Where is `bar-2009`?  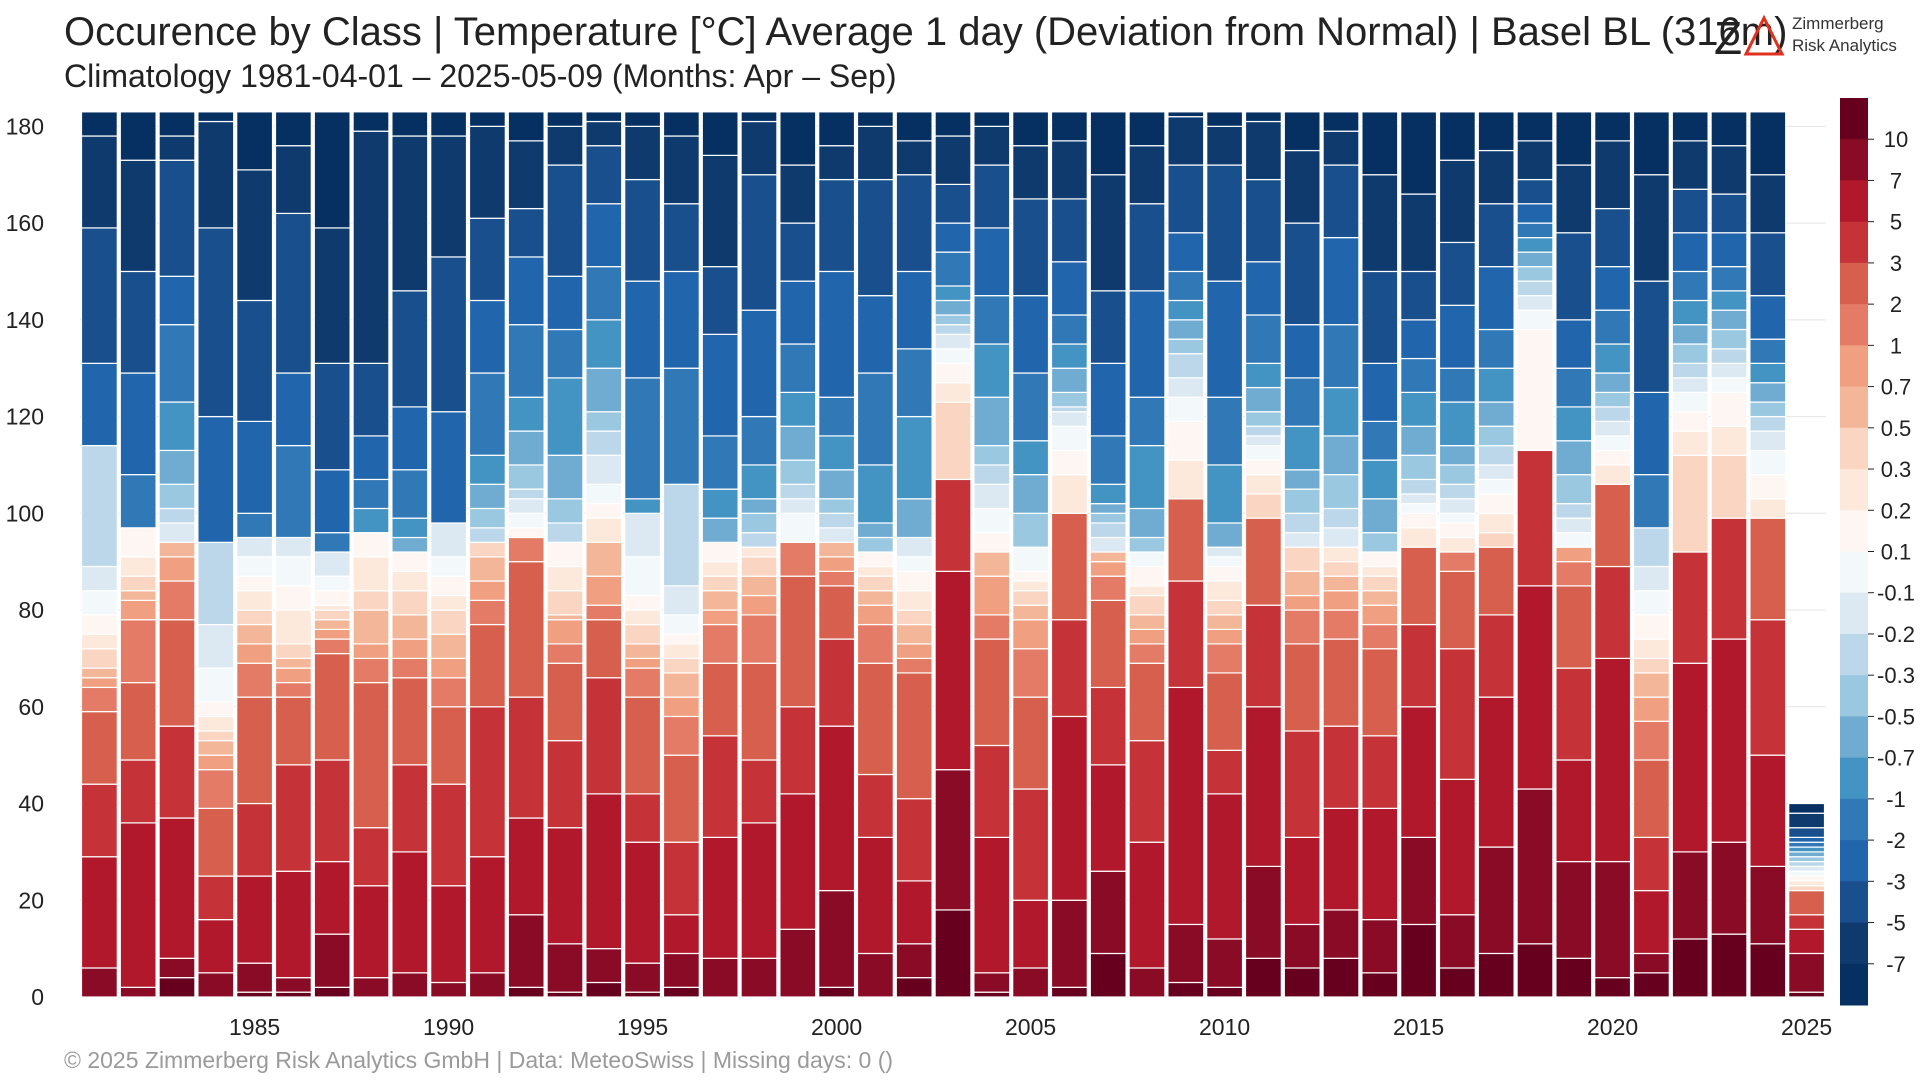
bar-2009 is located at coordinates (1186, 554).